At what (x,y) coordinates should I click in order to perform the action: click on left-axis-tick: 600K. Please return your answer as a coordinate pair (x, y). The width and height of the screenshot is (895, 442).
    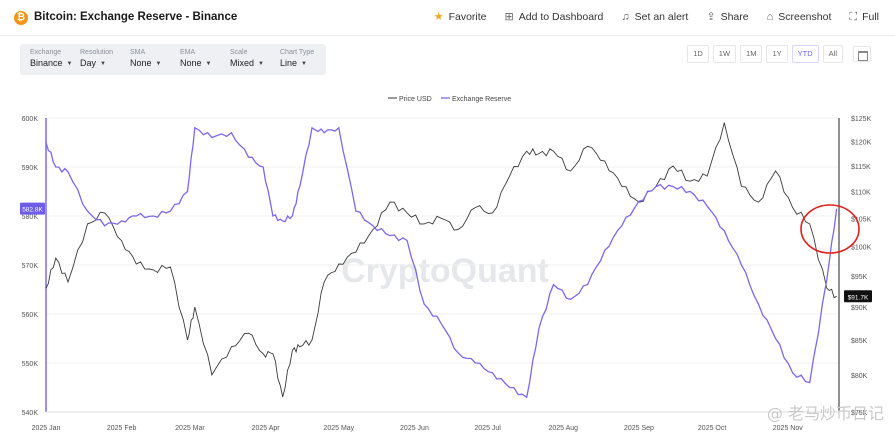
    Looking at the image, I should click on (30, 119).